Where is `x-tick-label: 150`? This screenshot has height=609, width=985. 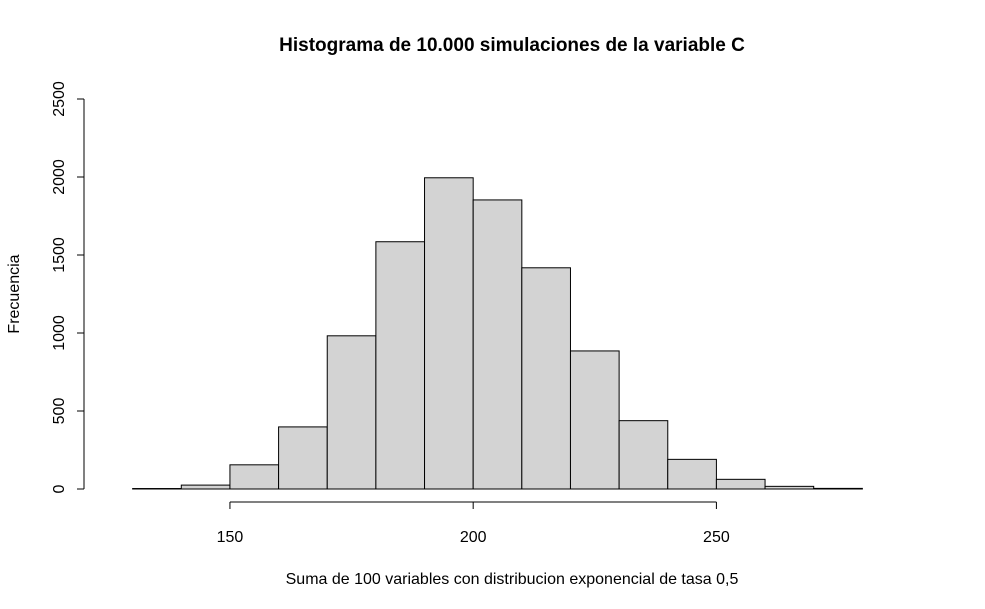 x-tick-label: 150 is located at coordinates (230, 537).